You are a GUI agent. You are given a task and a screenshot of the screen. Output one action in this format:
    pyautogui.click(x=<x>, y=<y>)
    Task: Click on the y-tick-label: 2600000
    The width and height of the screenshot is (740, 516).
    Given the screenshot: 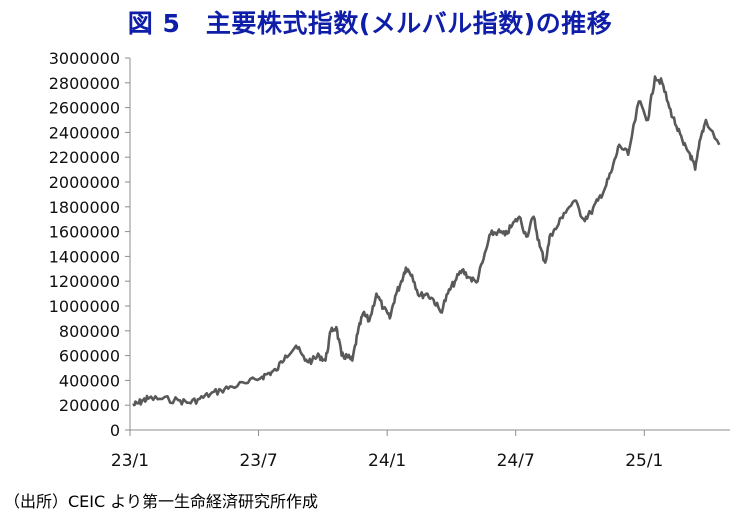 What is the action you would take?
    pyautogui.click(x=84, y=108)
    